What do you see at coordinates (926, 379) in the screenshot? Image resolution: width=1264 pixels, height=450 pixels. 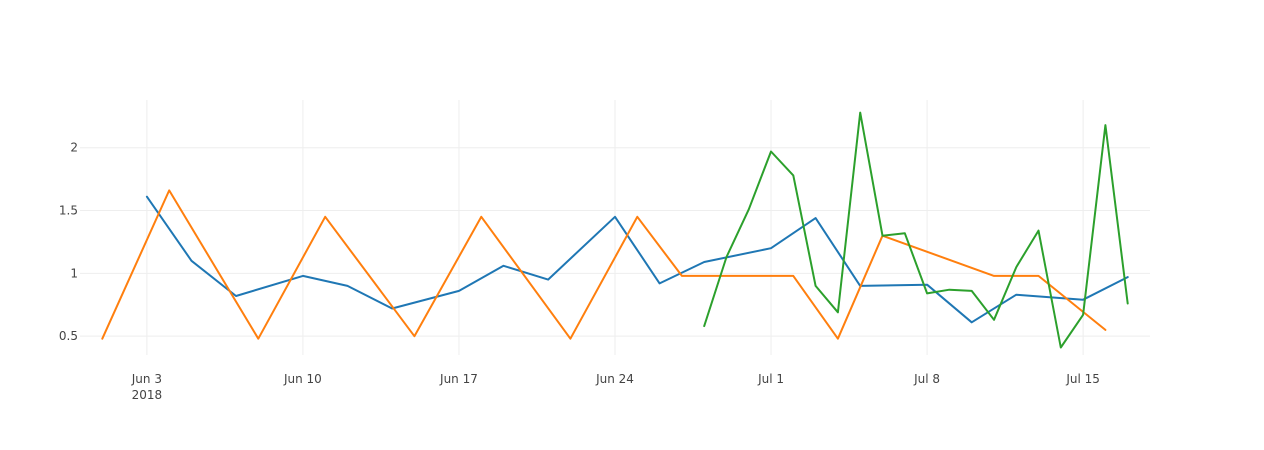 I see `x-tick-label: Jul 8` at bounding box center [926, 379].